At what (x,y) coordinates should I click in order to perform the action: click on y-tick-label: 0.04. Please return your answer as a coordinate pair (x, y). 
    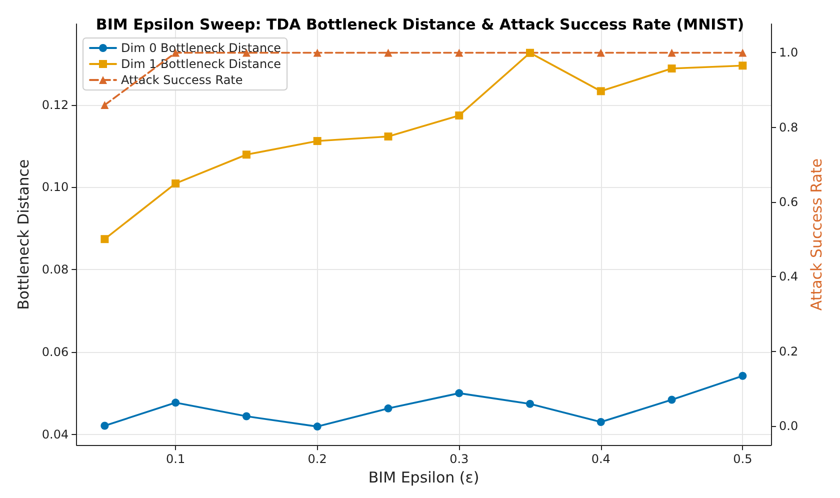
    Looking at the image, I should click on (55, 434).